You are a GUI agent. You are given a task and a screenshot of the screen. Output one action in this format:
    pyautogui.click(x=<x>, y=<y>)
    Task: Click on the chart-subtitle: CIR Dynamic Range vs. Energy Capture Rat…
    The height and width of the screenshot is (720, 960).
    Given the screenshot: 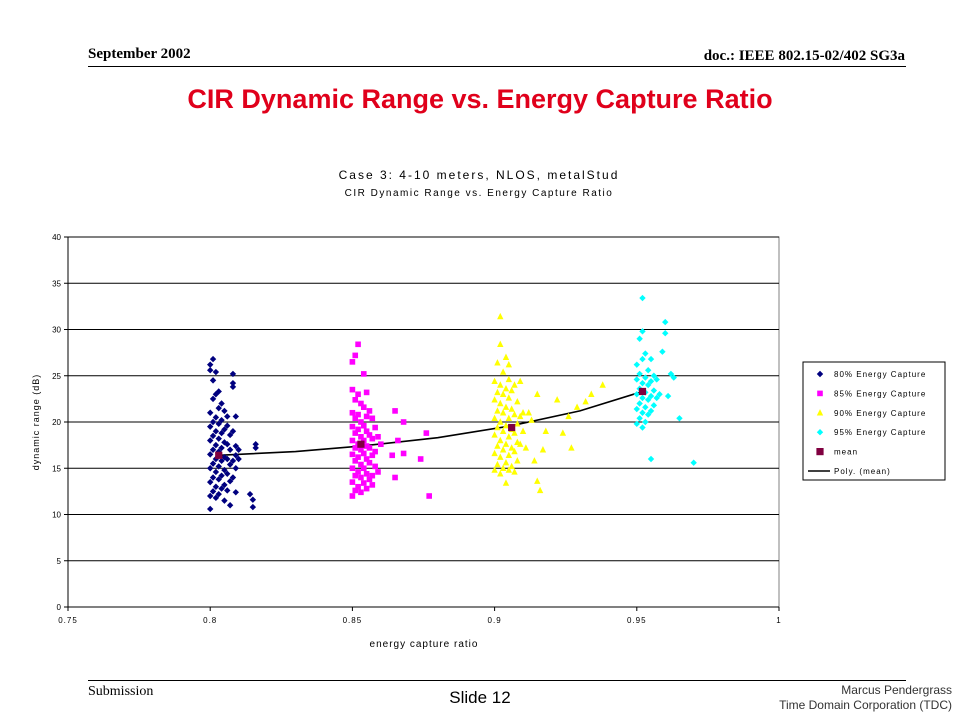 What is the action you would take?
    pyautogui.click(x=479, y=193)
    